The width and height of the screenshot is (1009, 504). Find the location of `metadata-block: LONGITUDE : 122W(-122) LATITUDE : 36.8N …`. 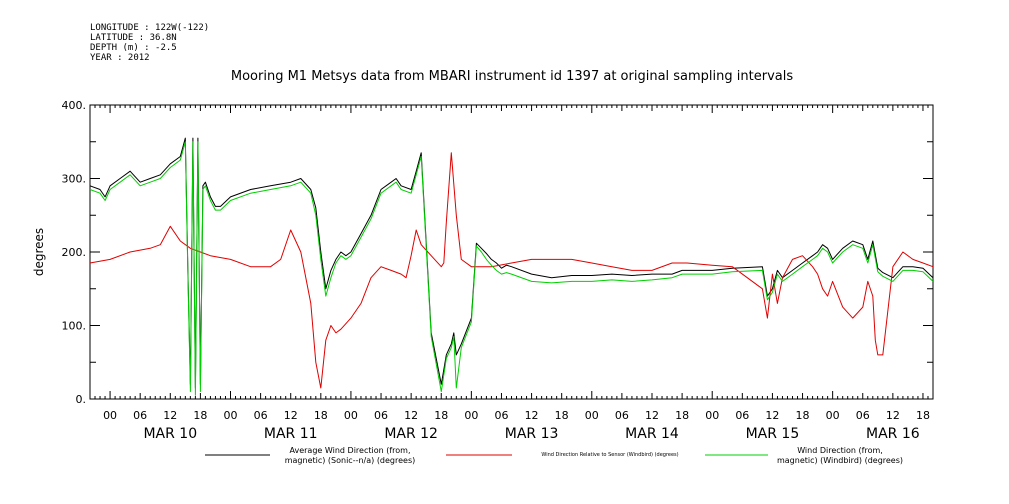

metadata-block: LONGITUDE : 122W(-122) LATITUDE : 36.8N … is located at coordinates (149, 43).